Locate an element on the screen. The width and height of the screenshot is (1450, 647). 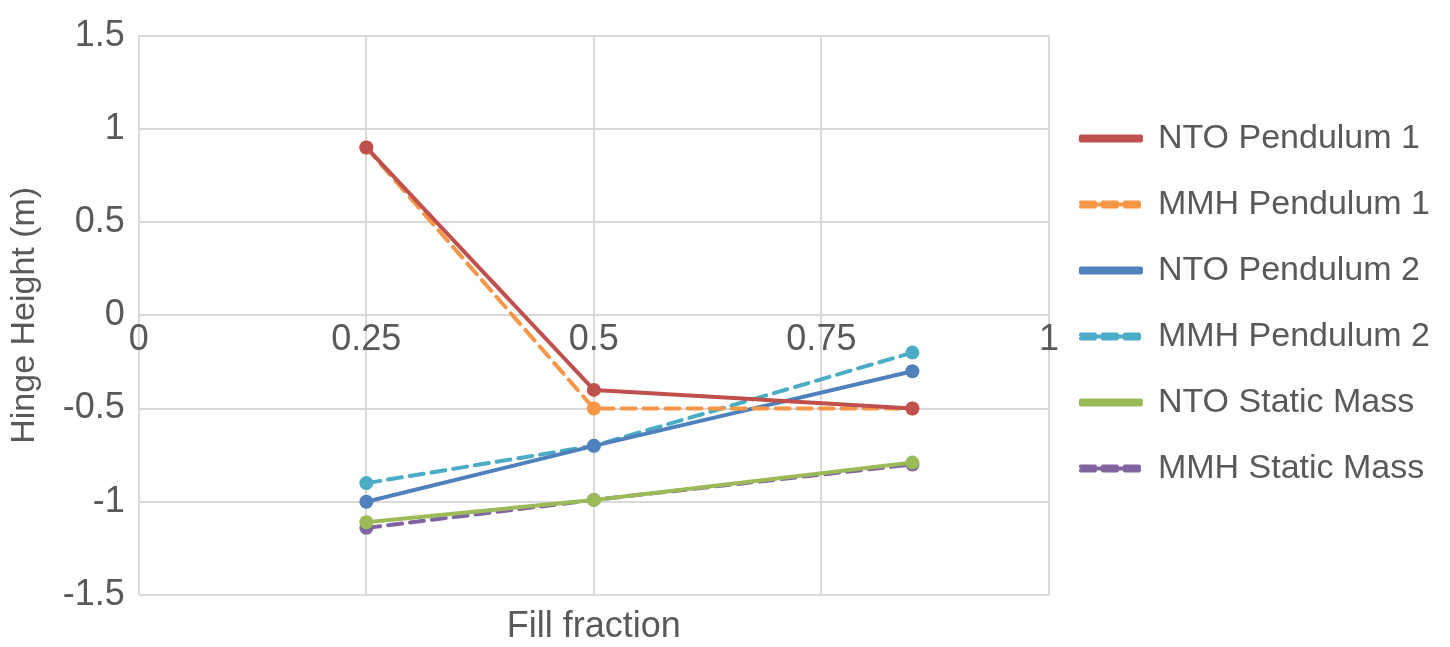
y-tick-label: 1.5 is located at coordinates (99, 33).